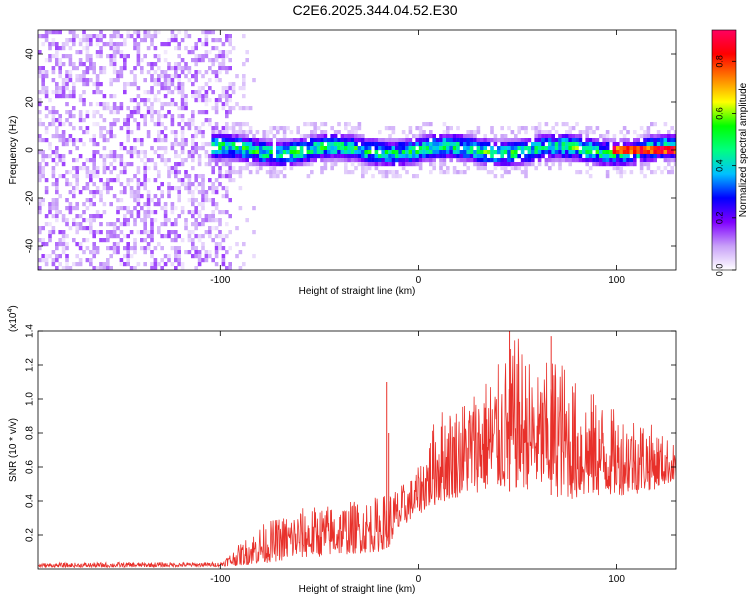 The height and width of the screenshot is (600, 750). What do you see at coordinates (30, 535) in the screenshot?
I see `y-tick-label: 0.2` at bounding box center [30, 535].